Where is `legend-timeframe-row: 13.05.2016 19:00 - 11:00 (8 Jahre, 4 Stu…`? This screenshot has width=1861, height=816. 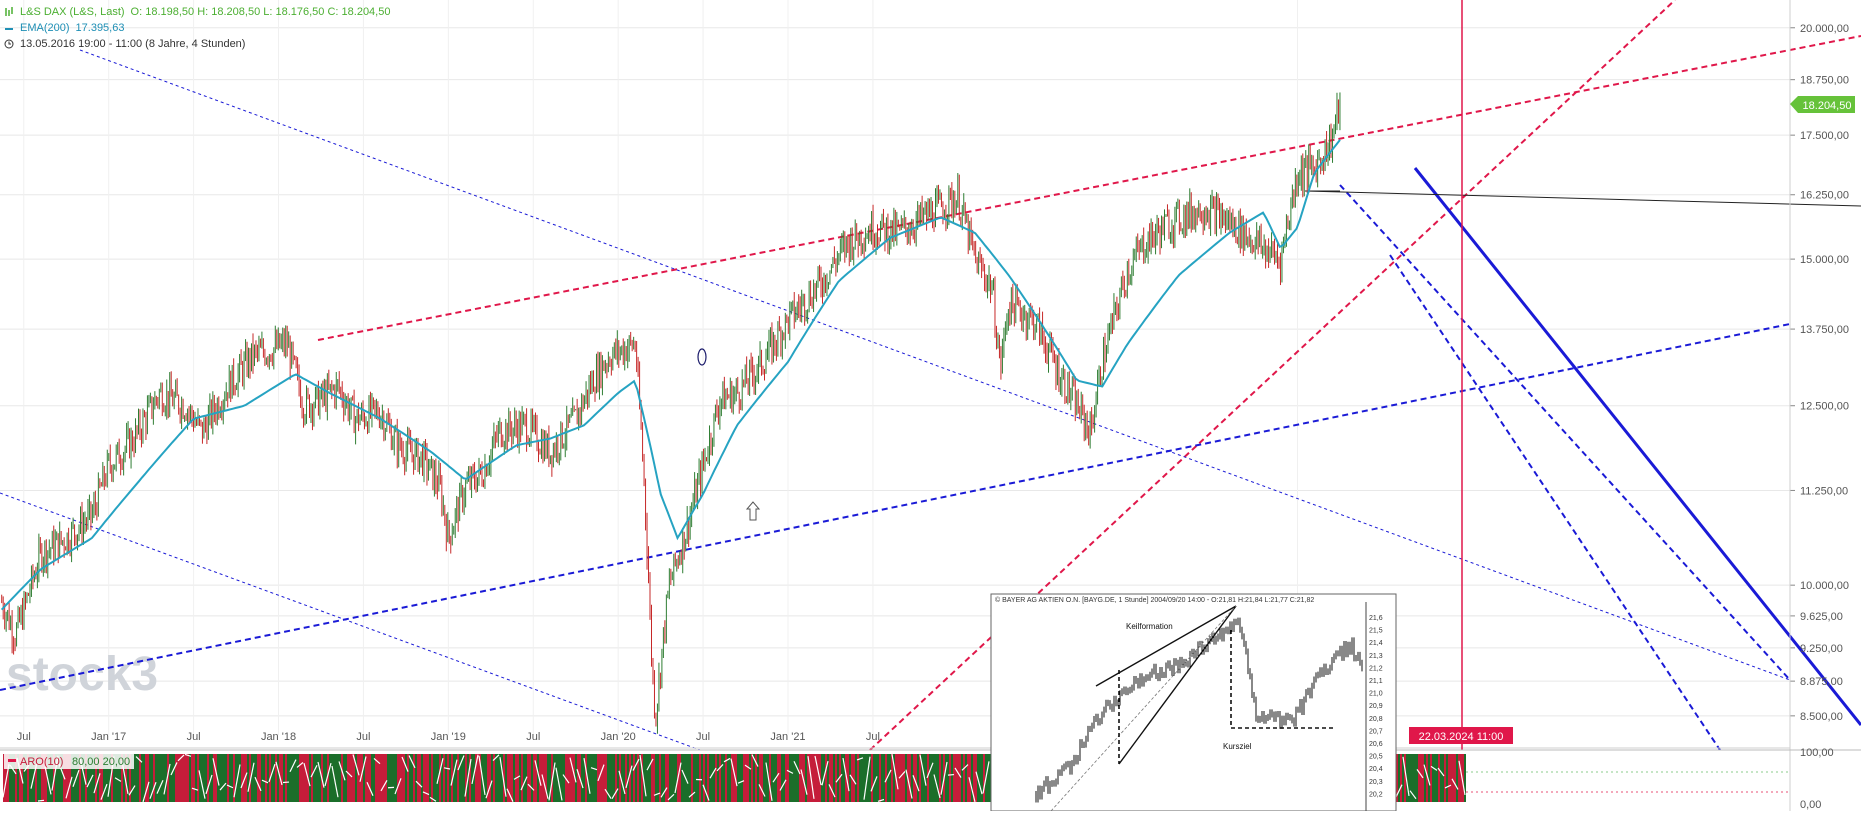 legend-timeframe-row: 13.05.2016 19:00 - 11:00 (8 Jahre, 4 Stu… is located at coordinates (197, 44).